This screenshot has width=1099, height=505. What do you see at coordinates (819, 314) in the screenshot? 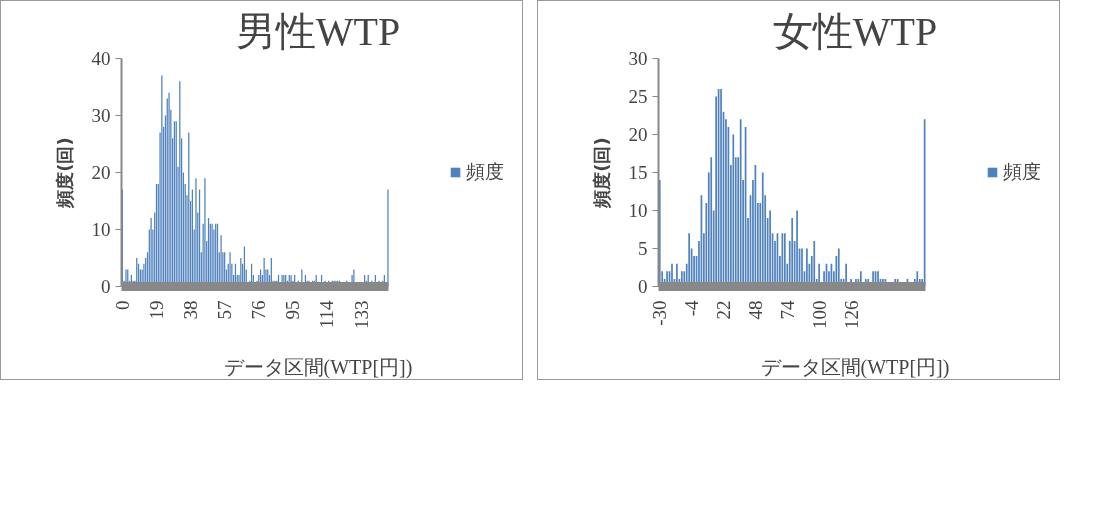
I see `x-tick-label: 100` at bounding box center [819, 314].